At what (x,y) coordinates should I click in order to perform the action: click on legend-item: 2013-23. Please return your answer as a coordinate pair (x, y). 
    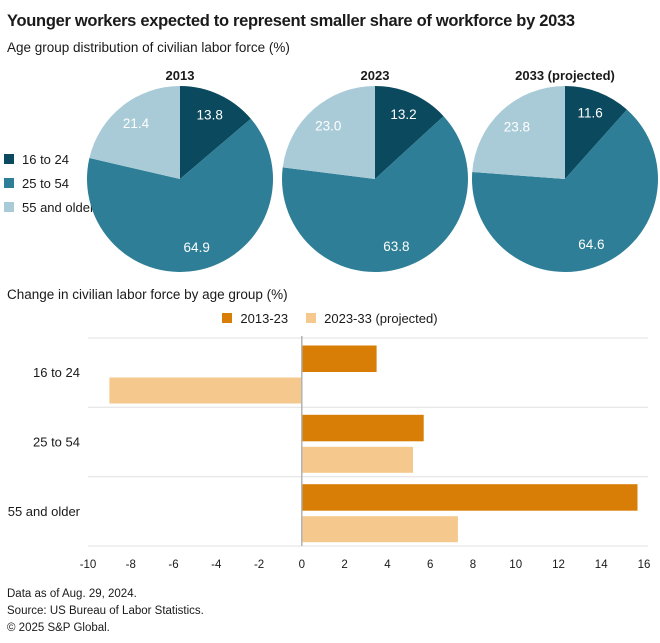
    Looking at the image, I should click on (255, 318).